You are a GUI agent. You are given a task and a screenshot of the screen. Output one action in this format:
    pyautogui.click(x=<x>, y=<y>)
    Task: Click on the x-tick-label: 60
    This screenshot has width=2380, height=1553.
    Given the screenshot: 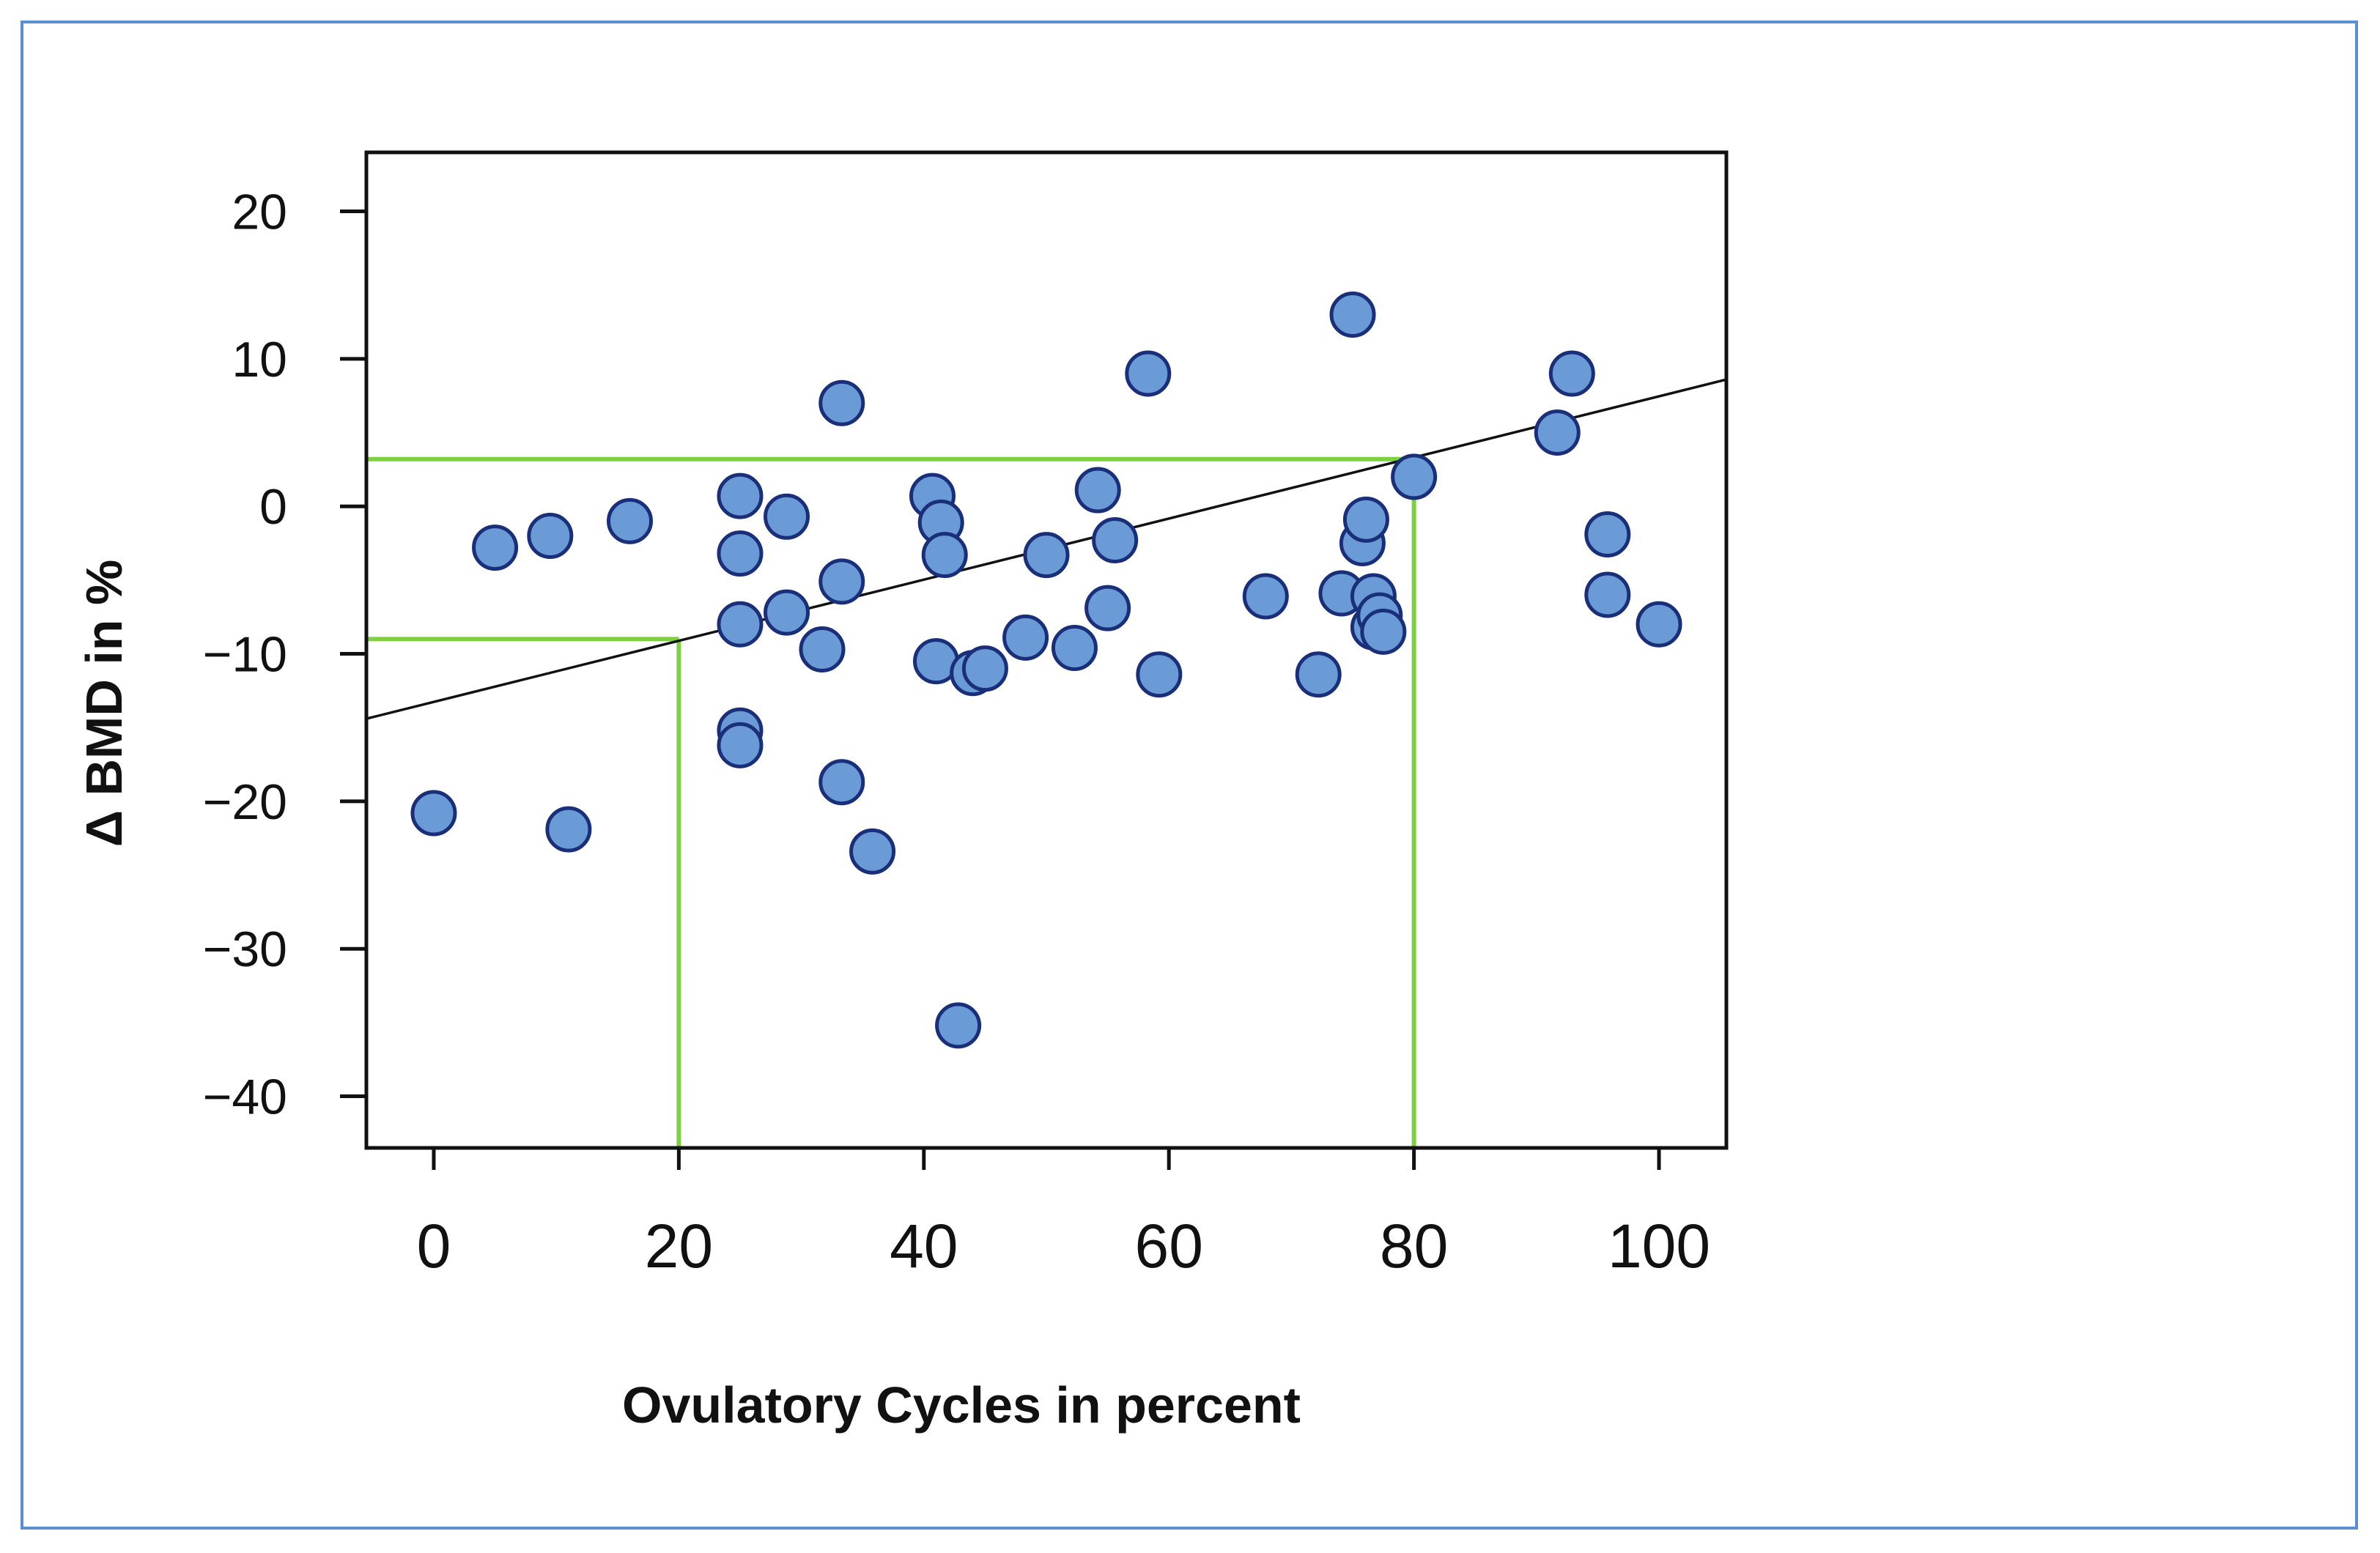 What is the action you would take?
    pyautogui.click(x=1168, y=1246)
    